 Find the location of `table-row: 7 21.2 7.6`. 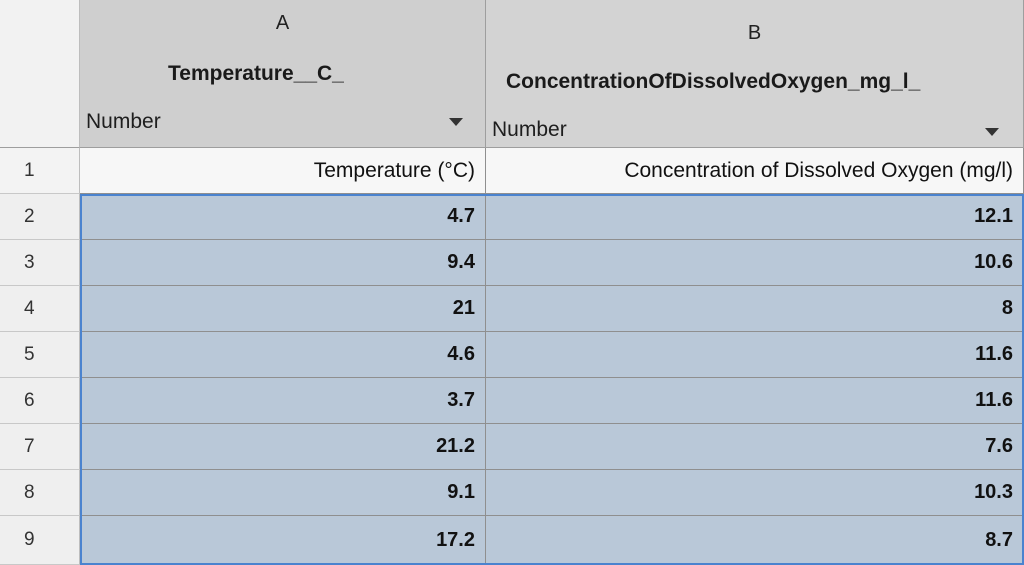

table-row: 7 21.2 7.6 is located at coordinates (512, 447).